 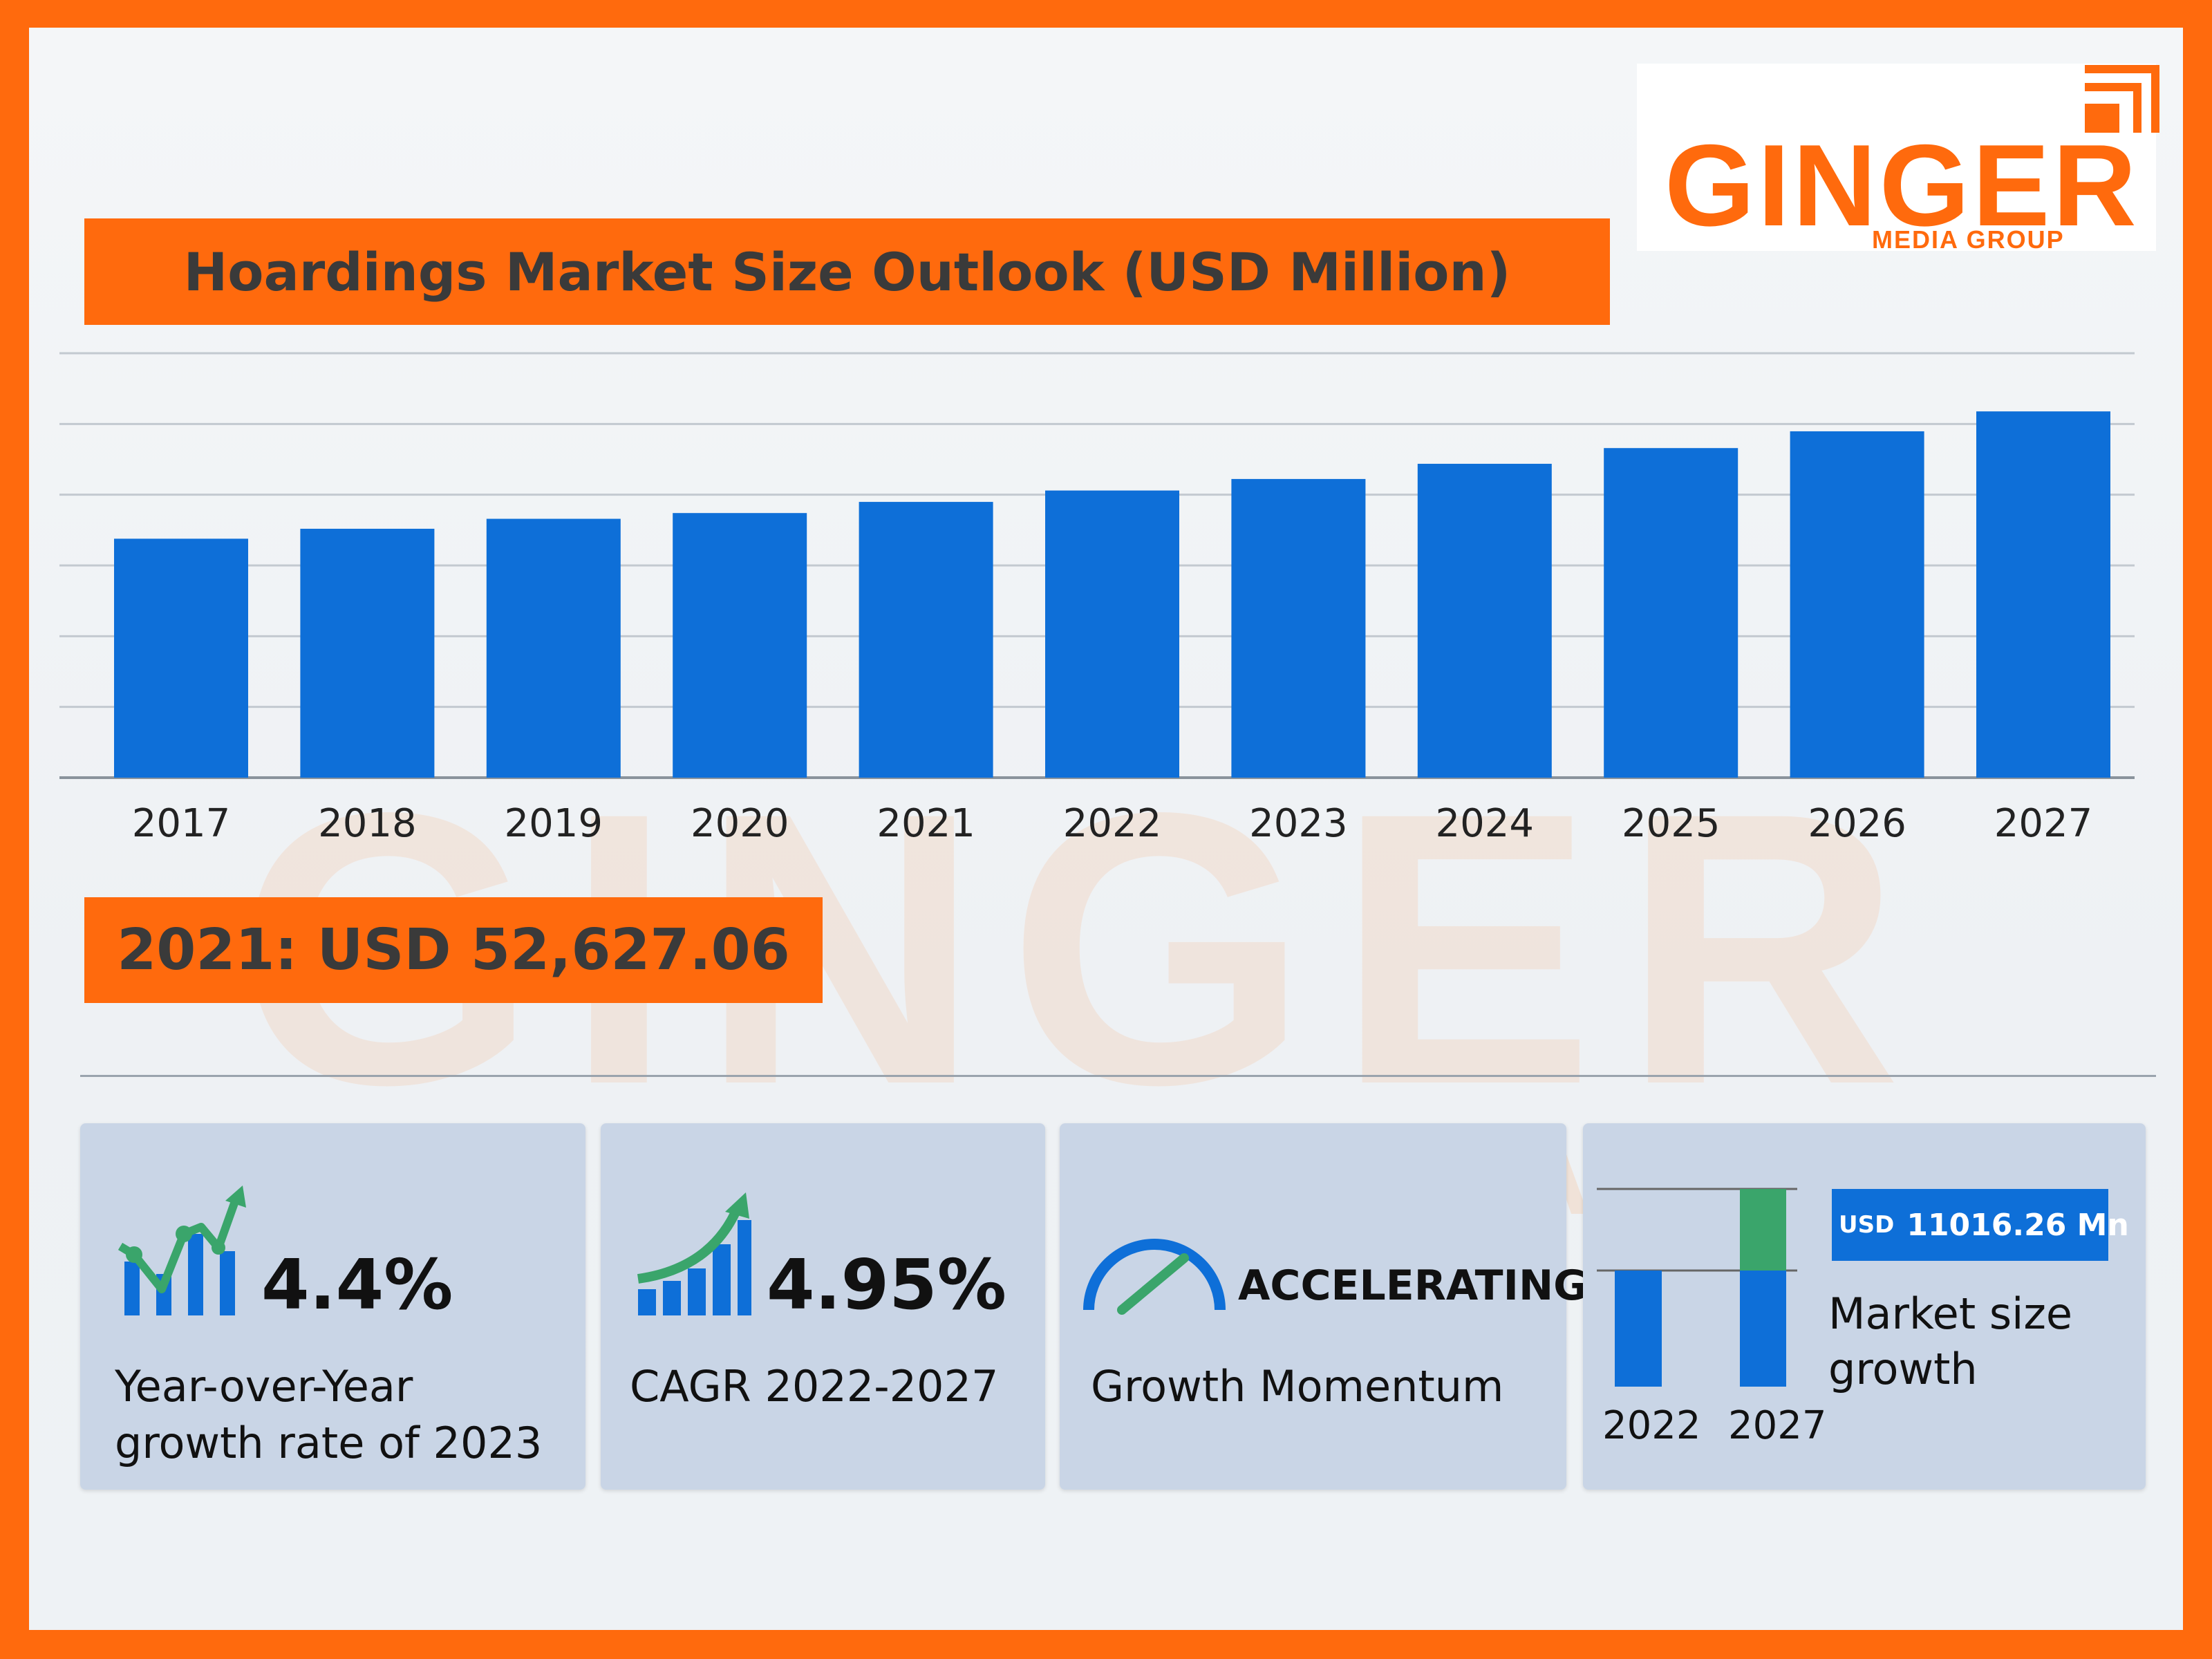 I want to click on momentum-label: Growth Momentum, so click(x=1297, y=1386).